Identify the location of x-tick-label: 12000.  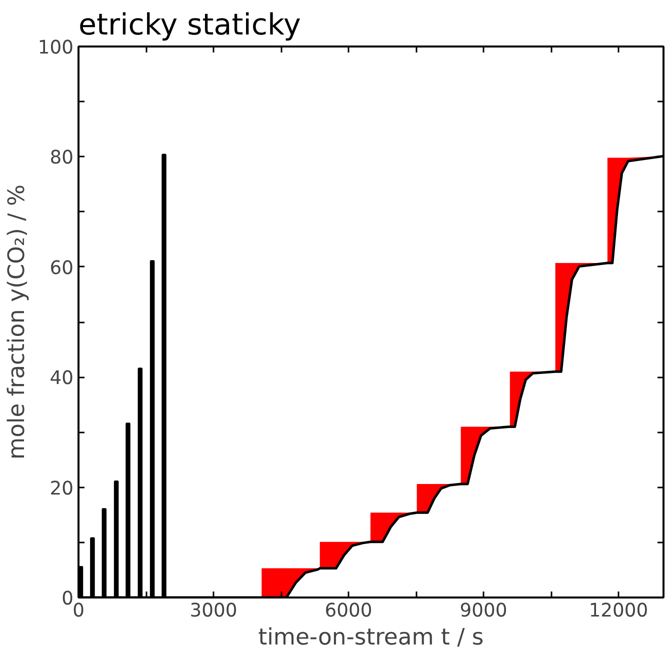
(618, 611).